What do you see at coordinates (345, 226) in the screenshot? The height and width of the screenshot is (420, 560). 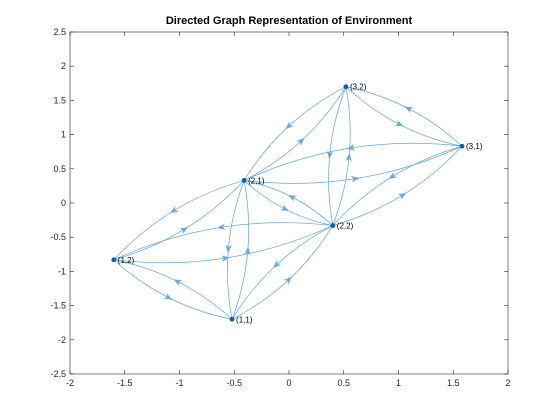 I see `node-label: (2,2)` at bounding box center [345, 226].